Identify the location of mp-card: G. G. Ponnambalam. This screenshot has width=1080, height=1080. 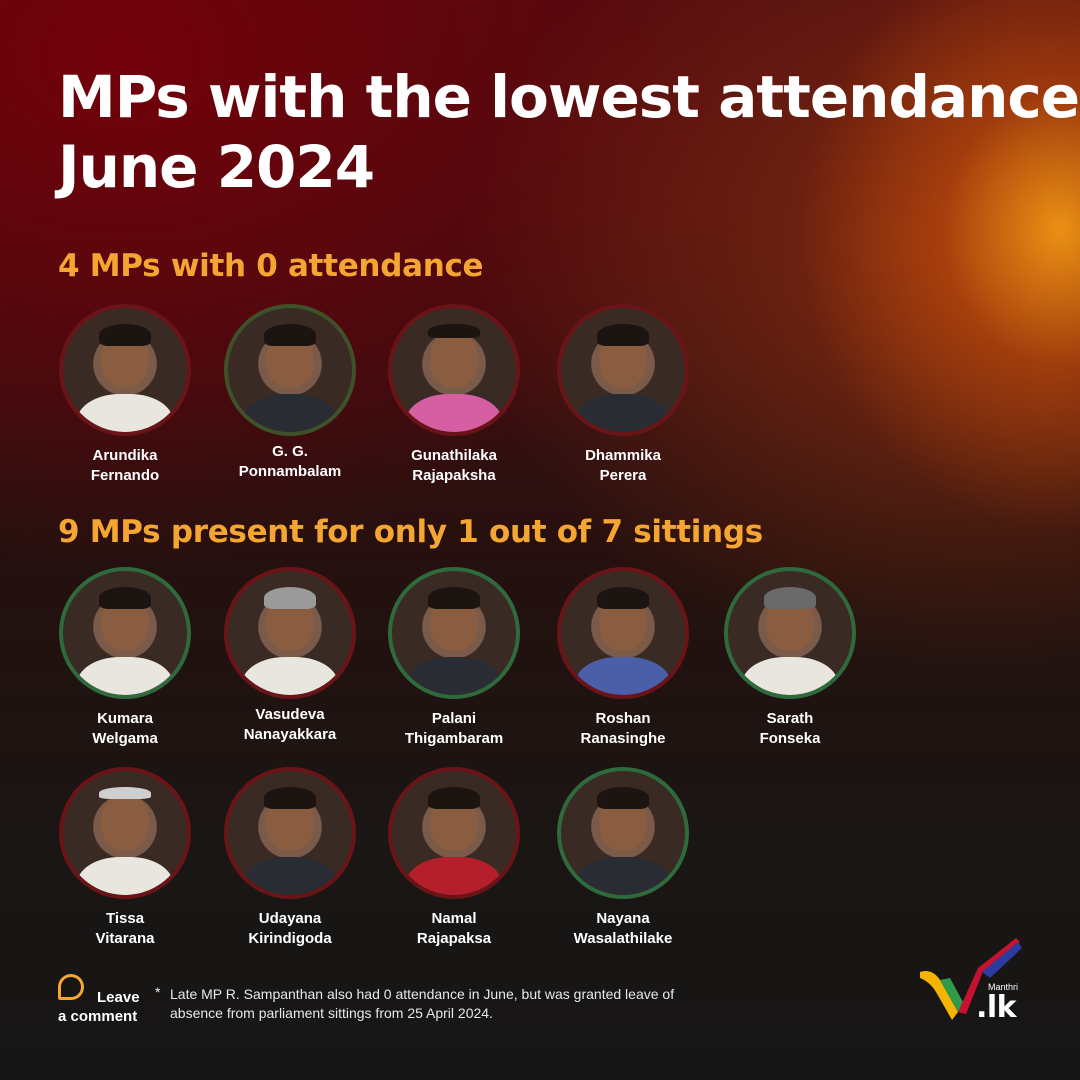
(290, 393).